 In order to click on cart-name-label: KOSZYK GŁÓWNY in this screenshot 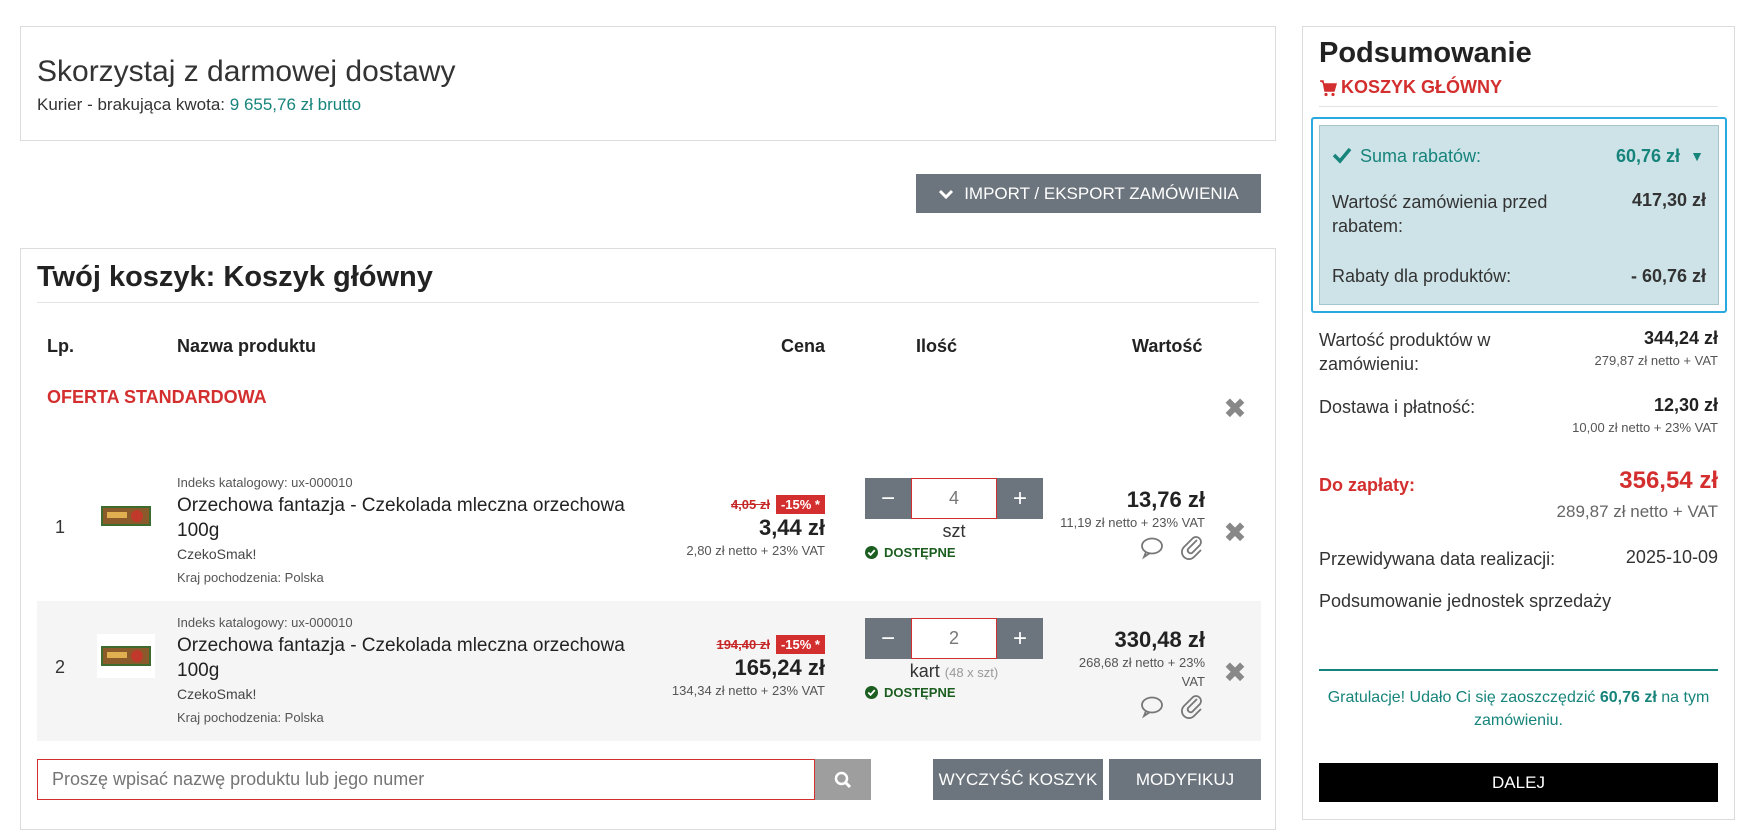, I will do `click(1421, 87)`.